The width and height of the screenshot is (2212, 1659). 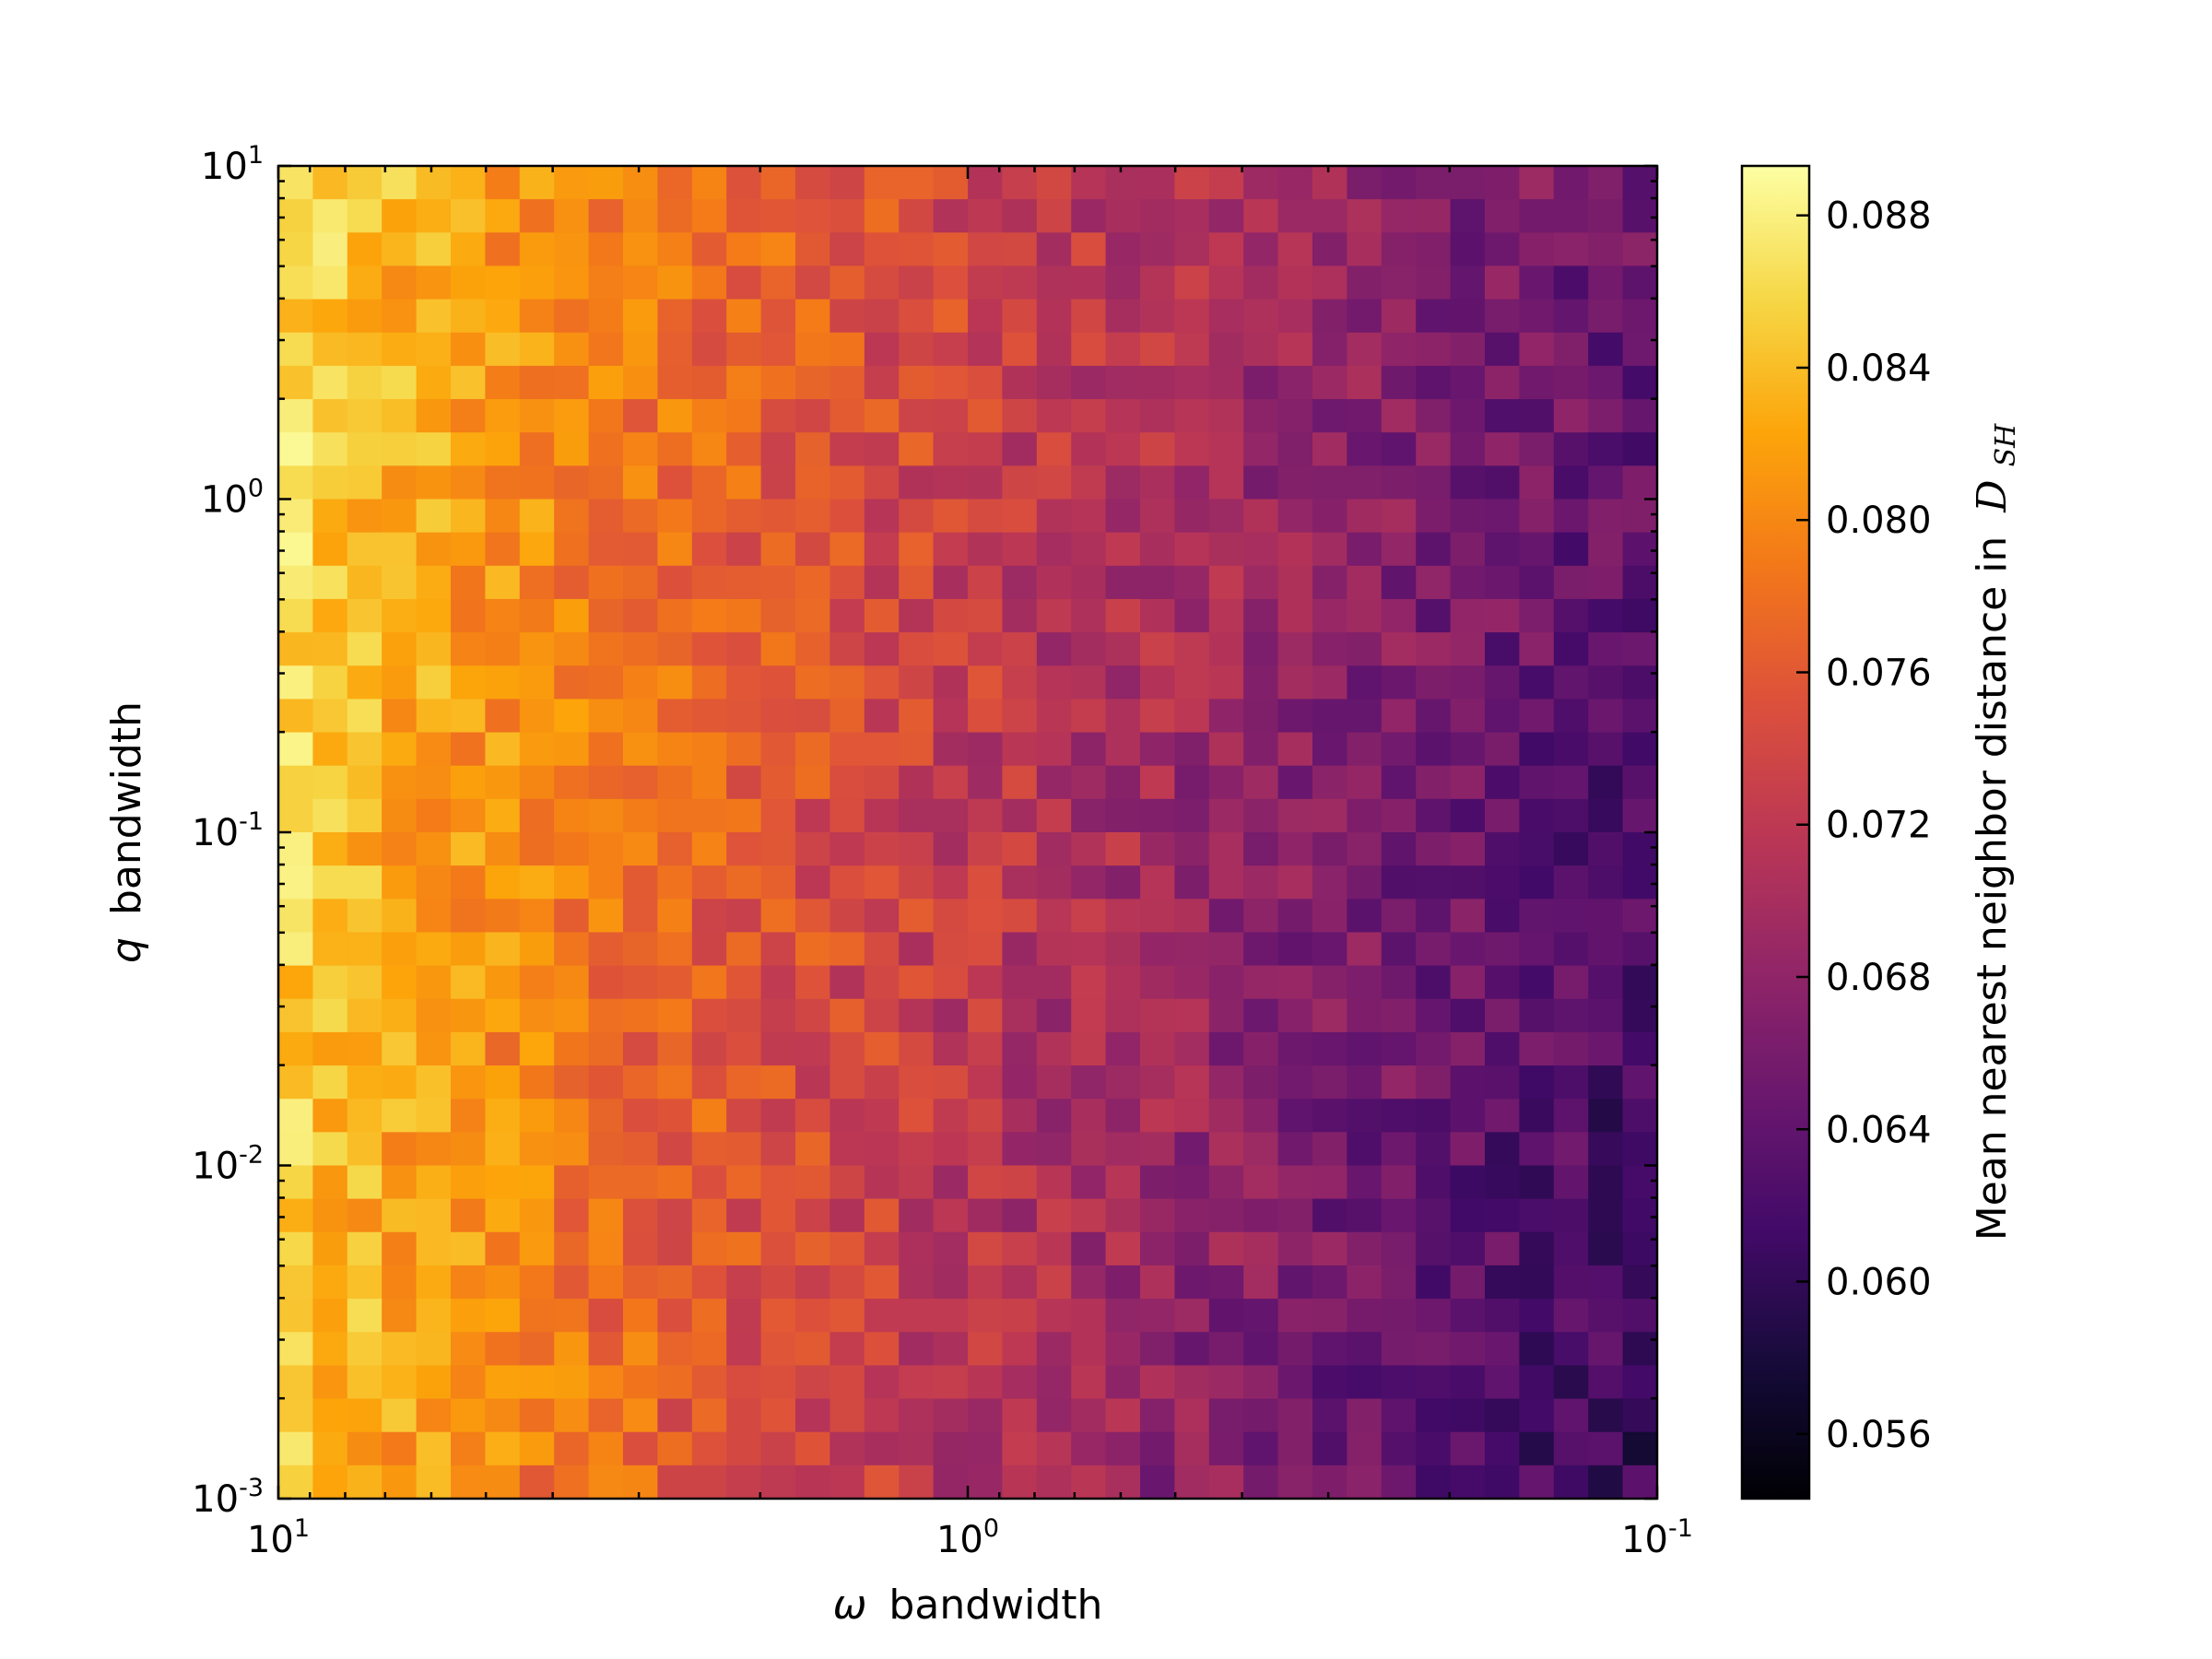 I want to click on y-tick-label: 10-1, so click(x=228, y=830).